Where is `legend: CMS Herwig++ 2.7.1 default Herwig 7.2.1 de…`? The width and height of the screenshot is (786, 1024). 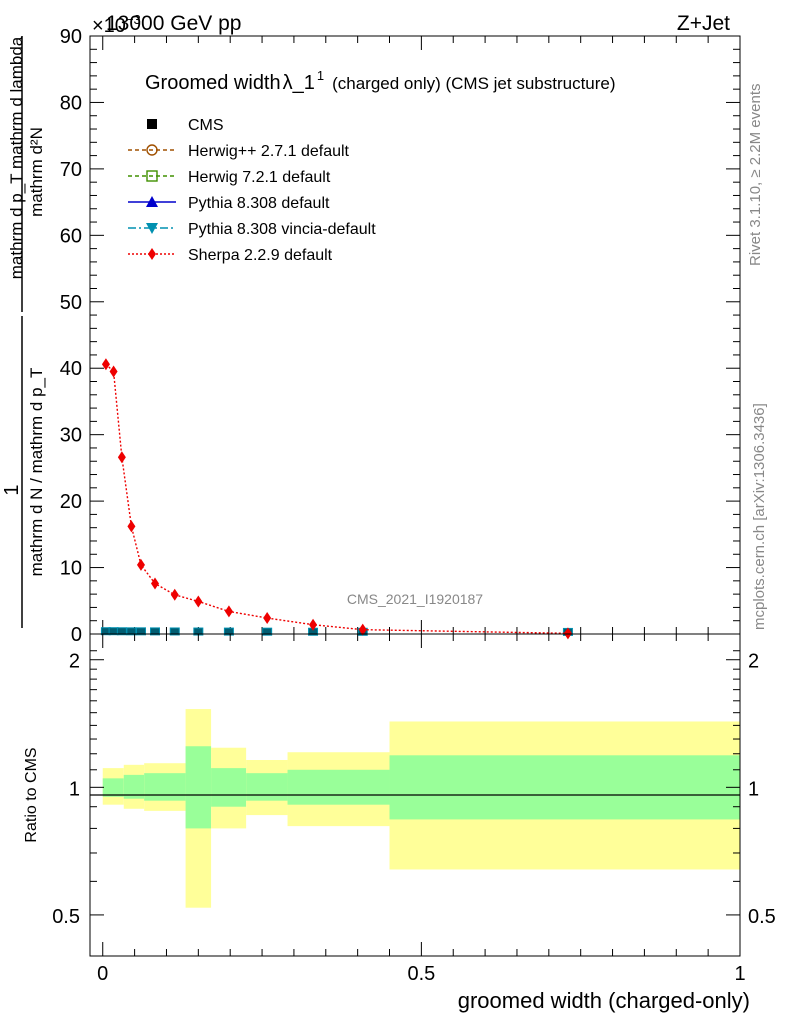 legend: CMS Herwig++ 2.7.1 default Herwig 7.2.1 de… is located at coordinates (252, 190).